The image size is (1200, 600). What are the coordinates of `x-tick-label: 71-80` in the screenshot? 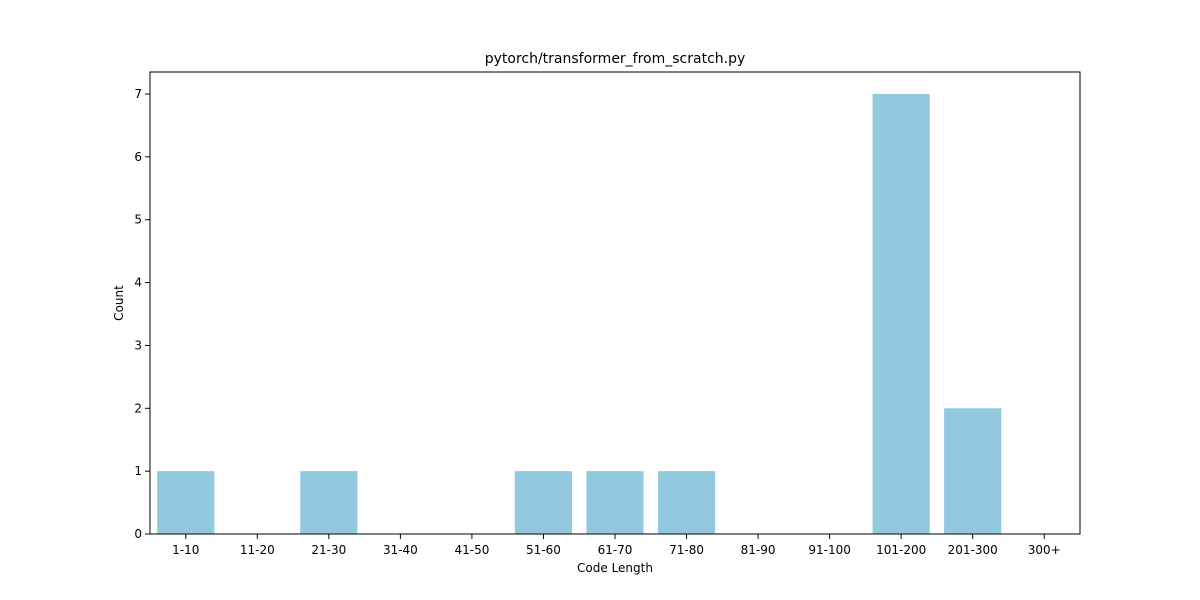 It's located at (686, 550).